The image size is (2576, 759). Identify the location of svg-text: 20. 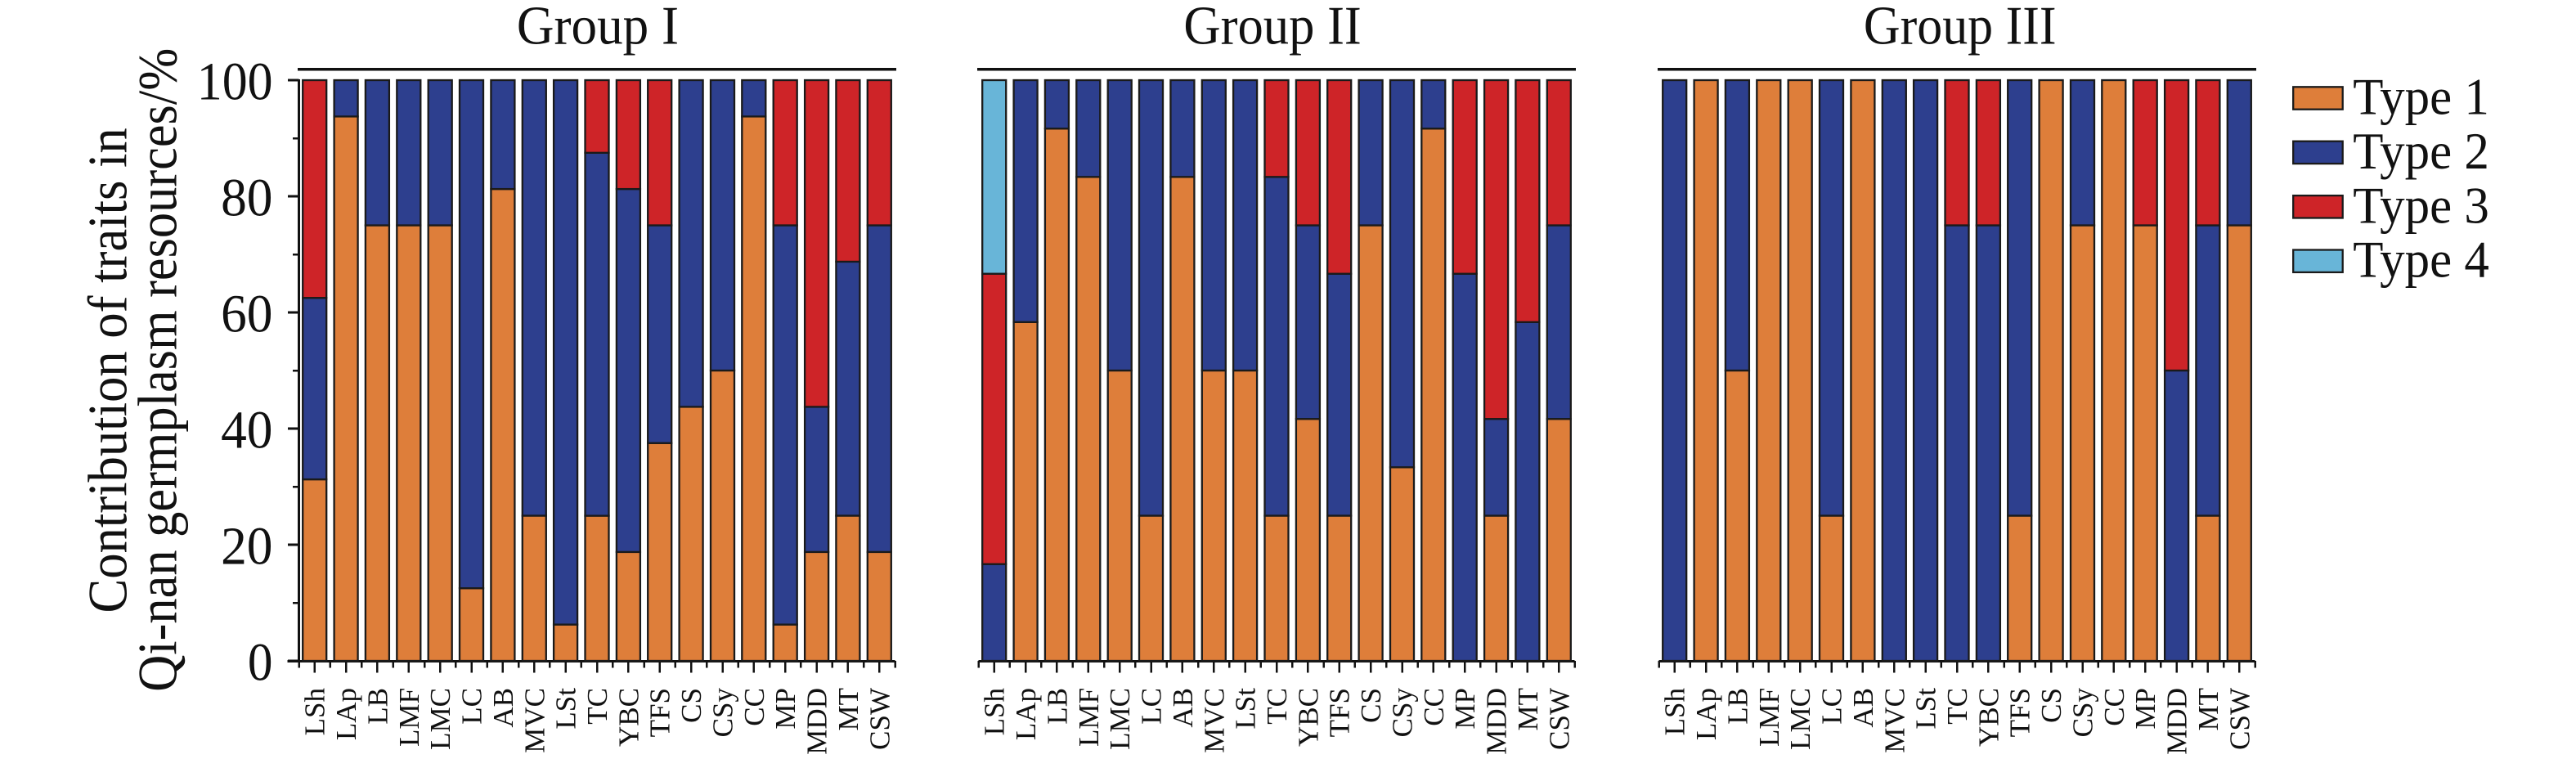
(247, 547).